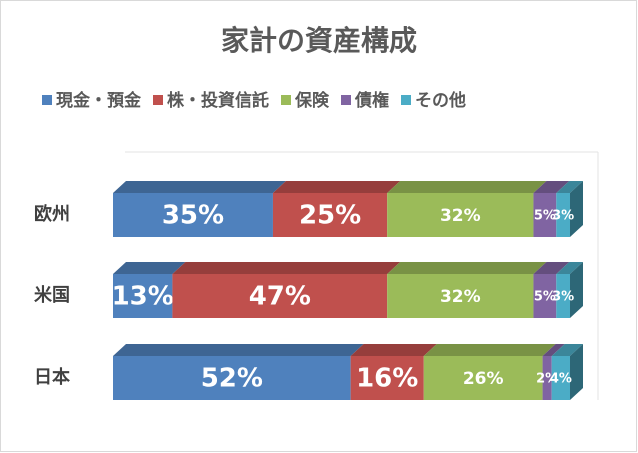 This screenshot has height=453, width=638. Describe the element at coordinates (52, 214) in the screenshot. I see `y-tick-label: 欧州` at that location.